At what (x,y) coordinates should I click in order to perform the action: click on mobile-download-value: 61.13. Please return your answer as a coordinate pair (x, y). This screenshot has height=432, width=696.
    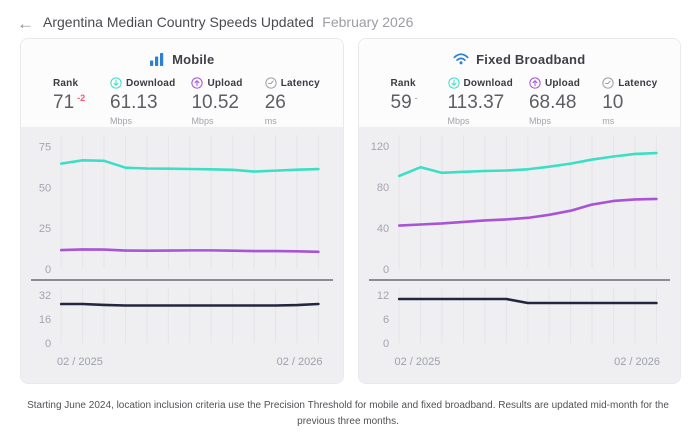
    Looking at the image, I should click on (134, 102).